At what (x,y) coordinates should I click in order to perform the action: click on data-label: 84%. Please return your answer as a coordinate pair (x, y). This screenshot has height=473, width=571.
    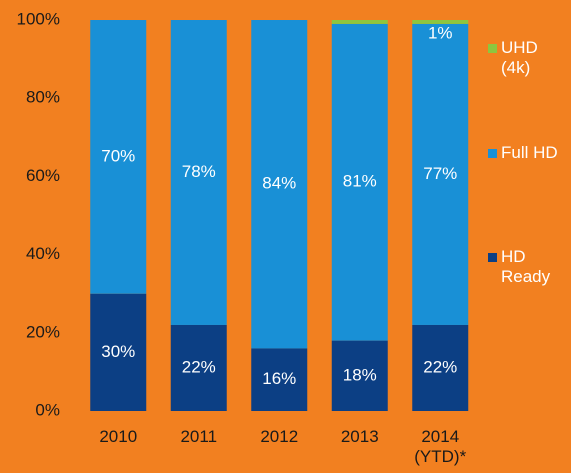
    Looking at the image, I should click on (279, 183).